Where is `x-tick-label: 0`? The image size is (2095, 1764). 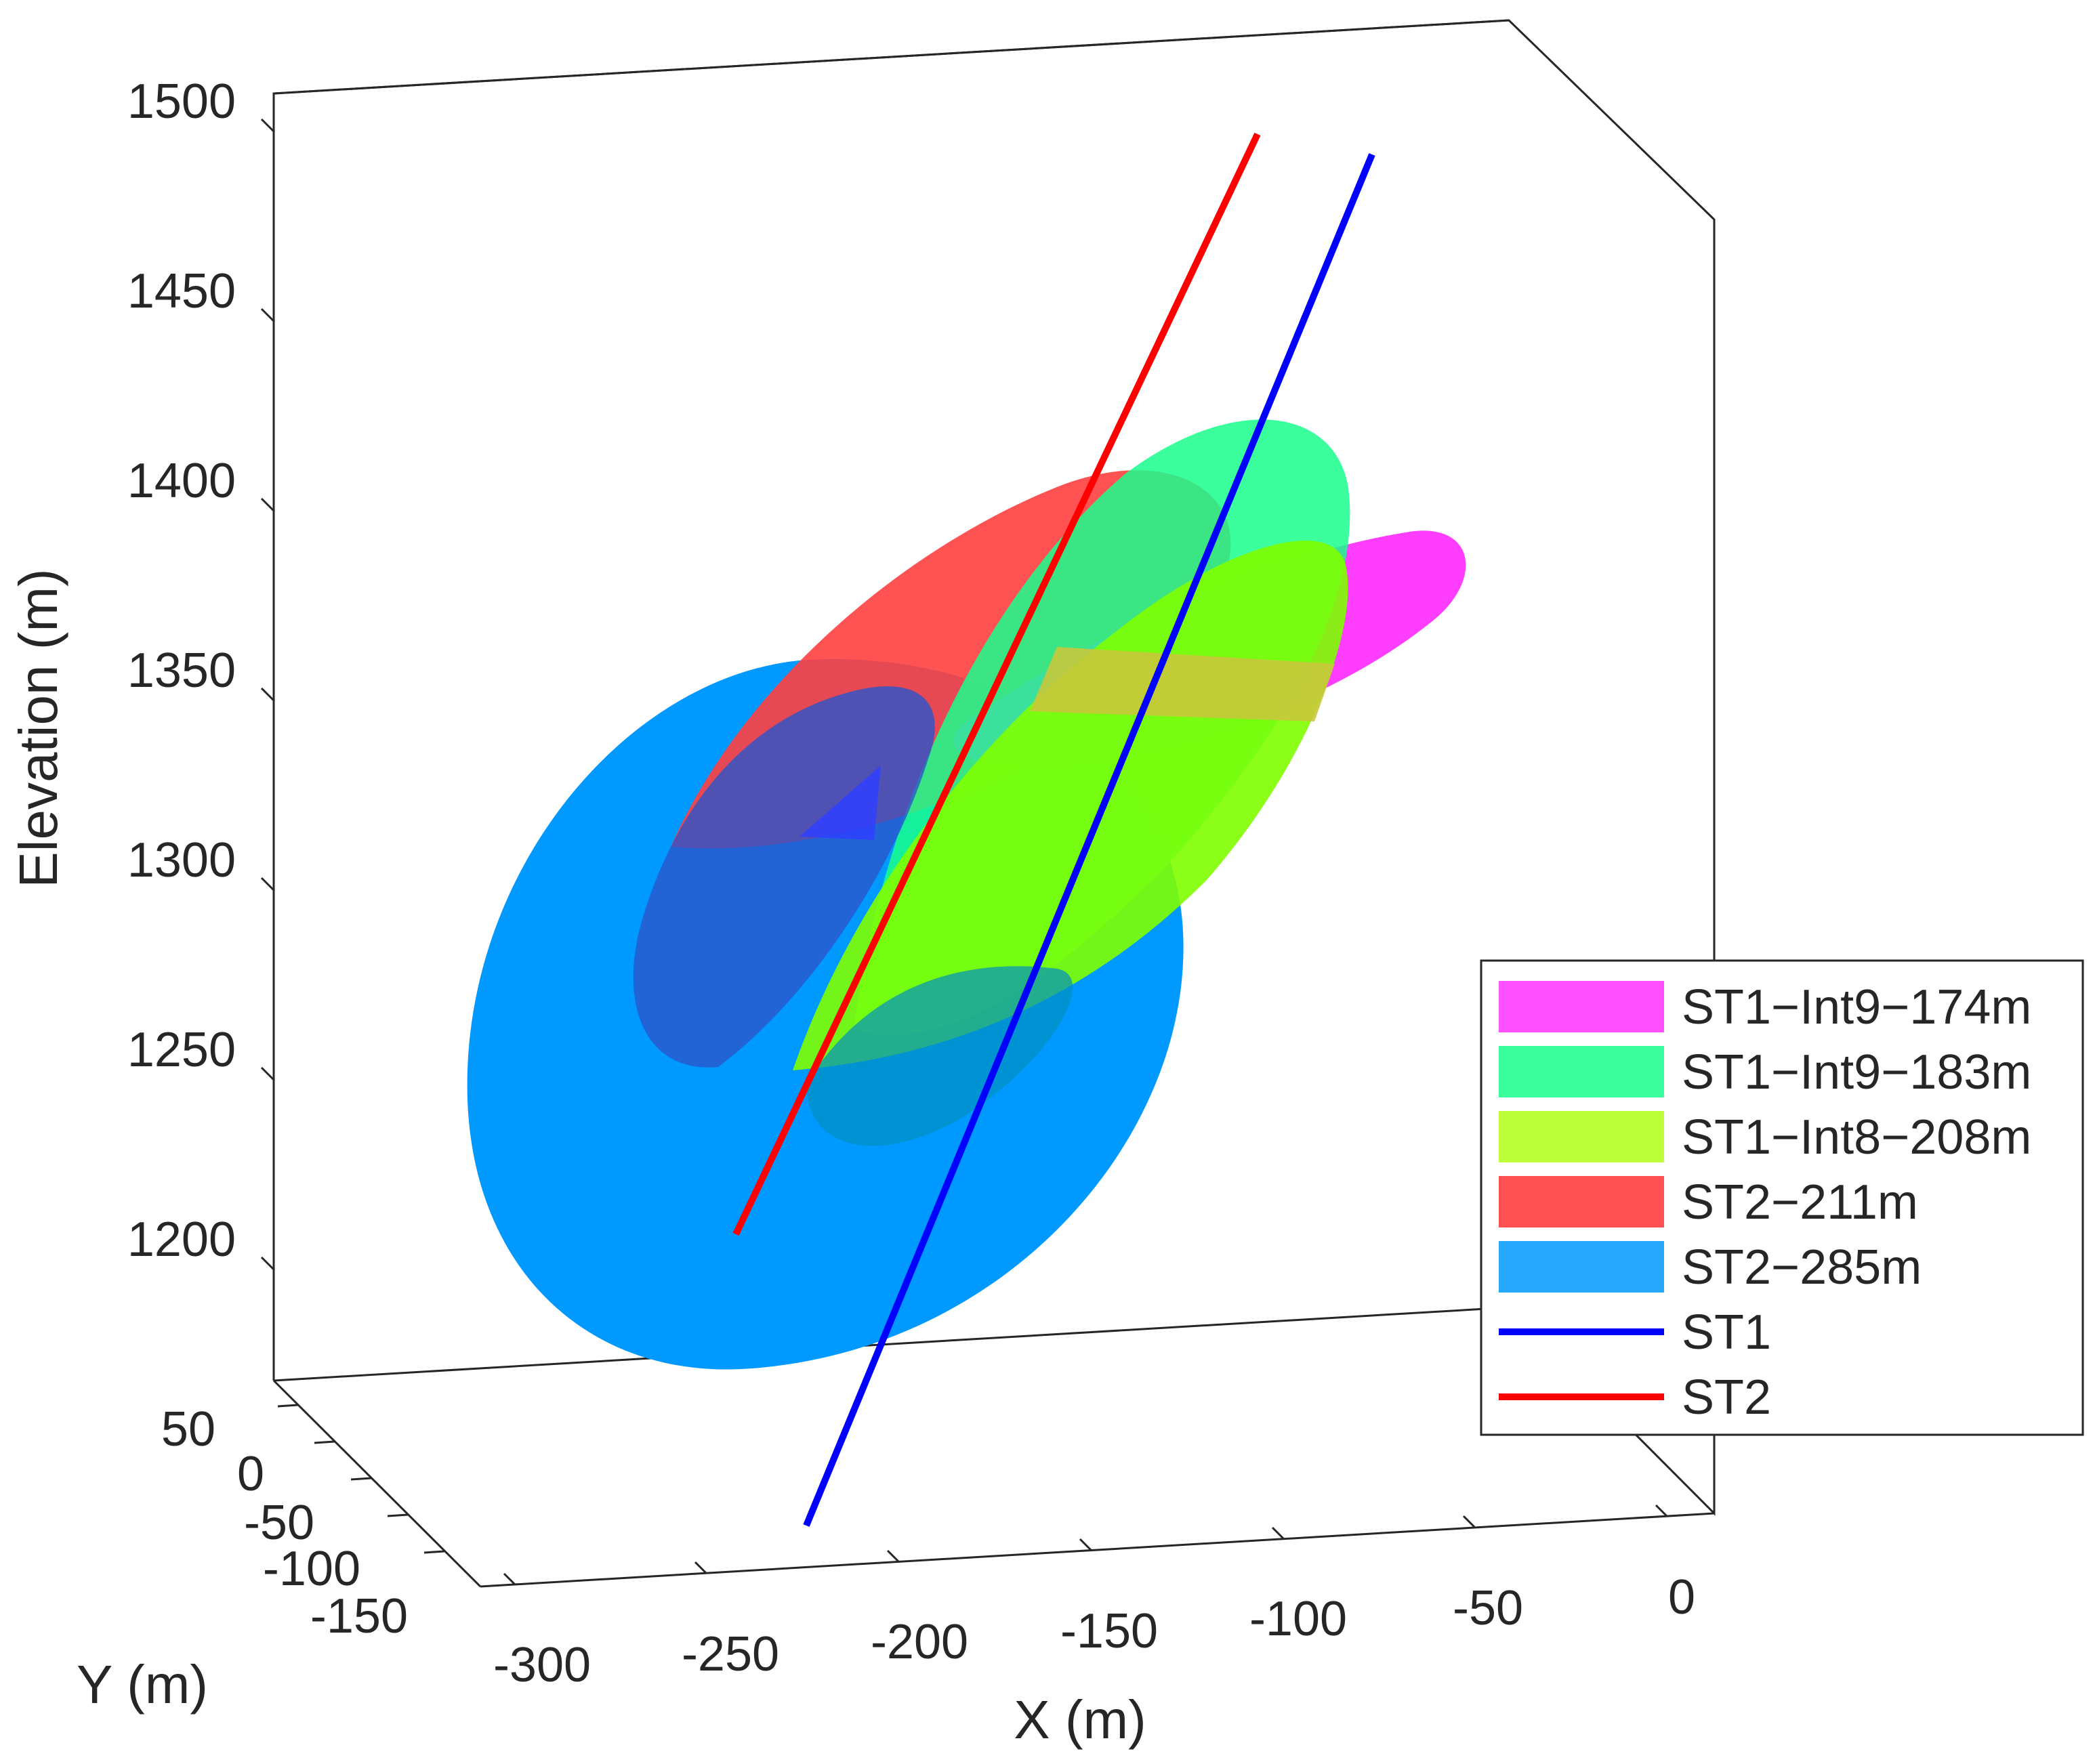 x-tick-label: 0 is located at coordinates (1681, 1597).